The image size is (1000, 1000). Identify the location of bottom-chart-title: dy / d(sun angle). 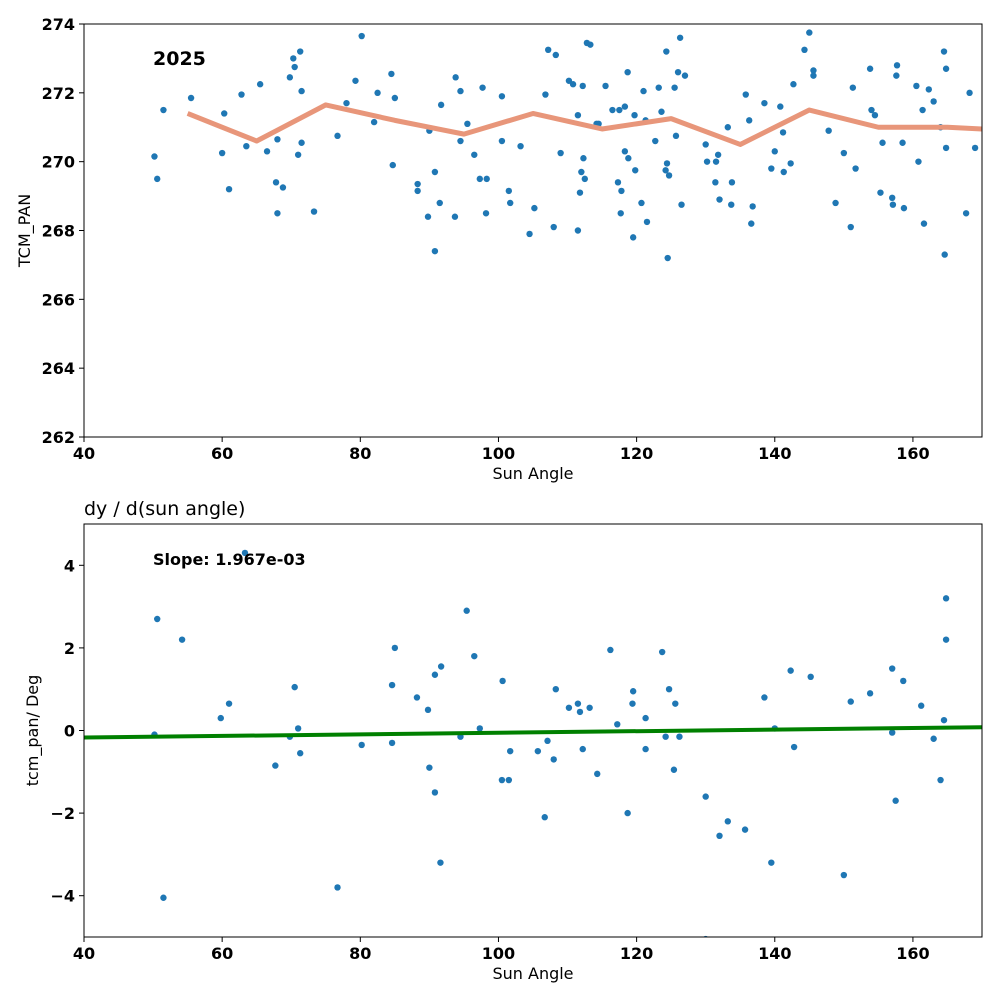
(164, 509).